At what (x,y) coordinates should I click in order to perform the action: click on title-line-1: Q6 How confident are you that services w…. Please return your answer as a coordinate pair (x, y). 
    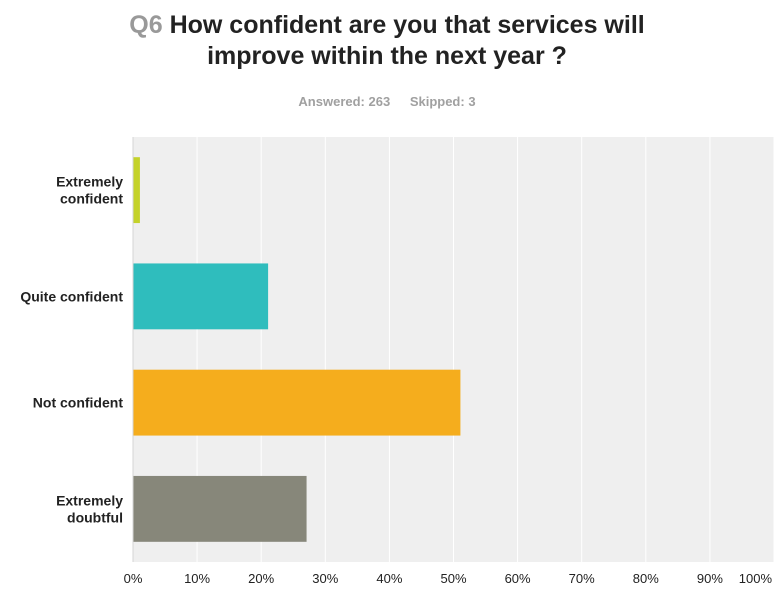
    Looking at the image, I should click on (387, 25).